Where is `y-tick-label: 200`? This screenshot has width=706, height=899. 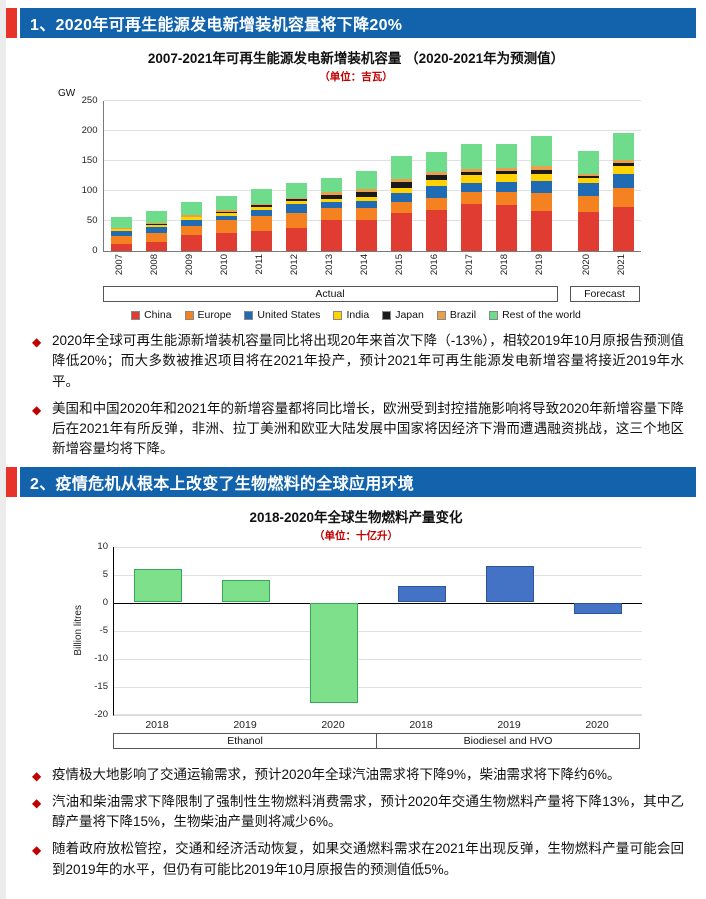 y-tick-label: 200 is located at coordinates (89, 130).